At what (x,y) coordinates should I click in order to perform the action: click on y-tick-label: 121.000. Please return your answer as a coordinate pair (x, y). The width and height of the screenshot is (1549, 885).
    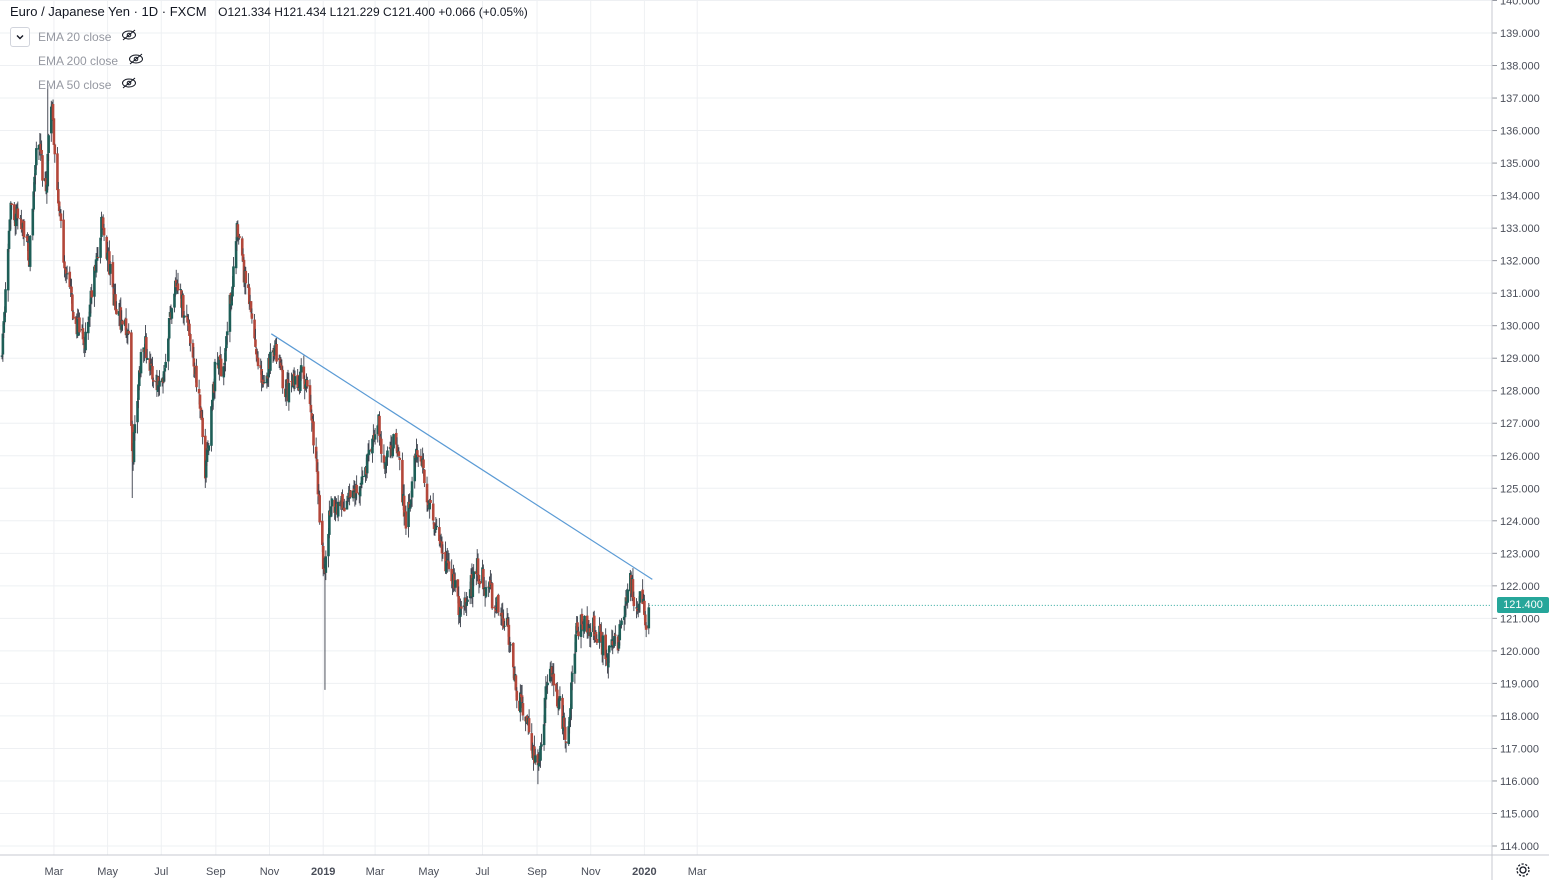
    Looking at the image, I should click on (1520, 619).